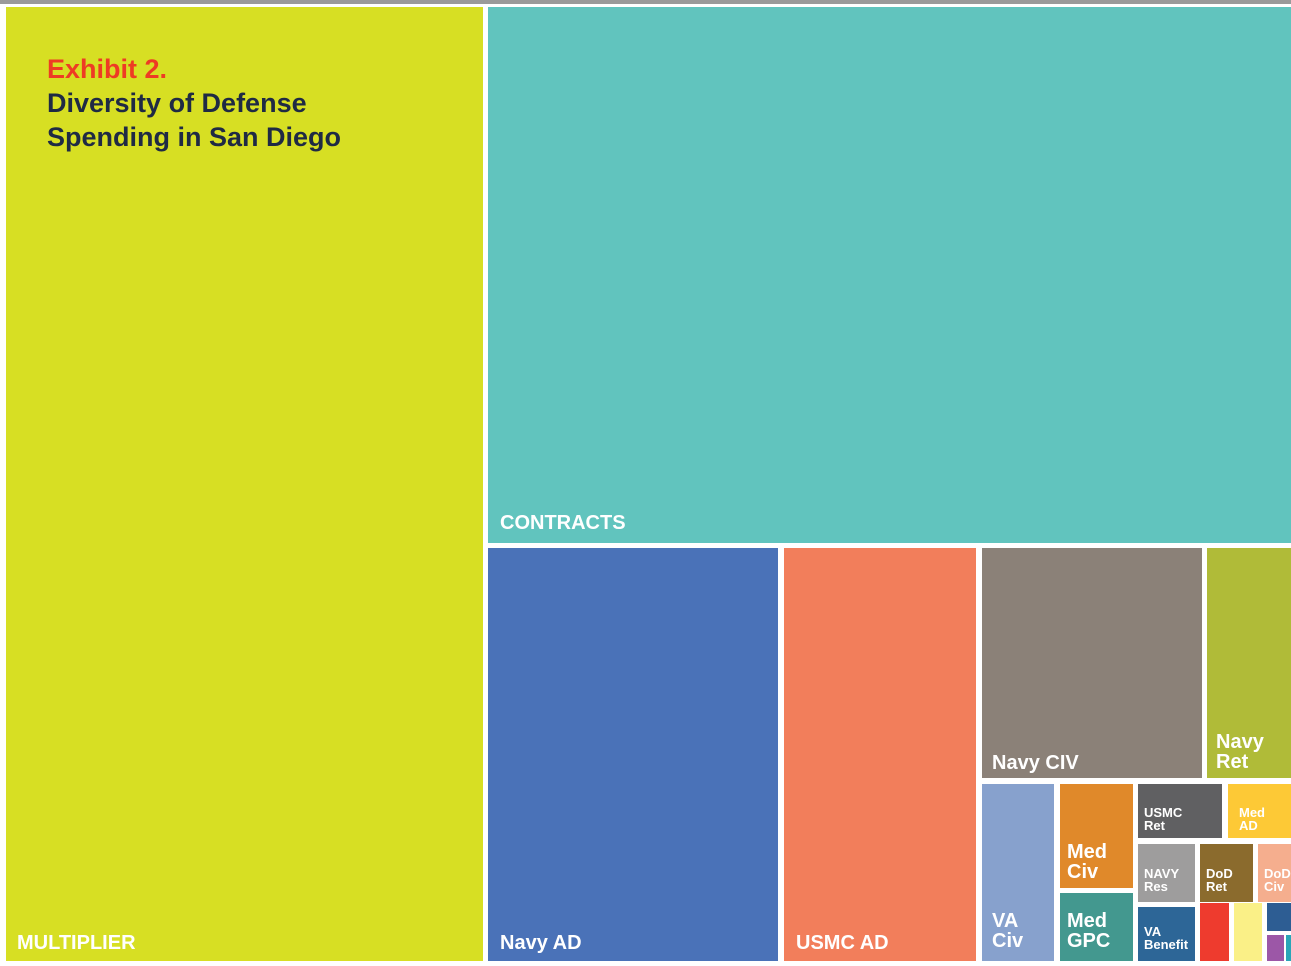 Image resolution: width=1291 pixels, height=966 pixels. I want to click on tile-label-navy-civ: Navy CIV, so click(1035, 763).